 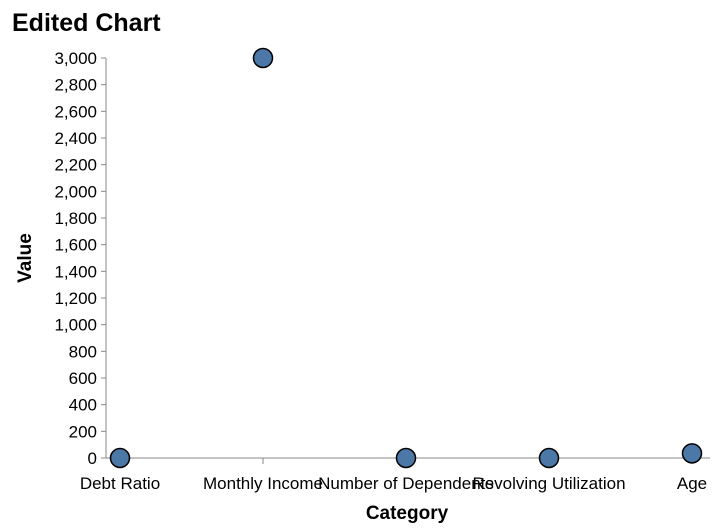 I want to click on y-tick-label: 800, so click(x=83, y=351).